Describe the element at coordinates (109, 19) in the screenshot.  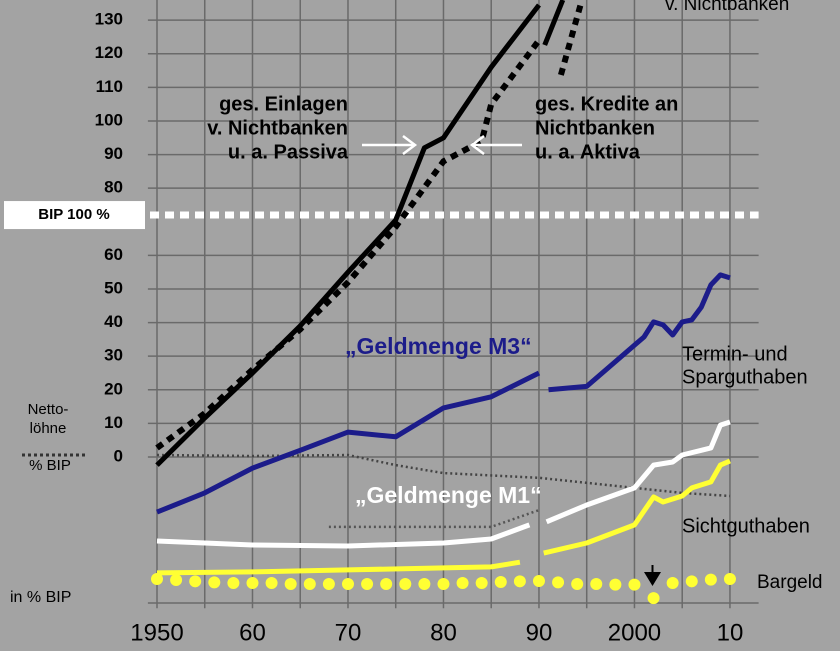
I see `y-tick-label: 130` at that location.